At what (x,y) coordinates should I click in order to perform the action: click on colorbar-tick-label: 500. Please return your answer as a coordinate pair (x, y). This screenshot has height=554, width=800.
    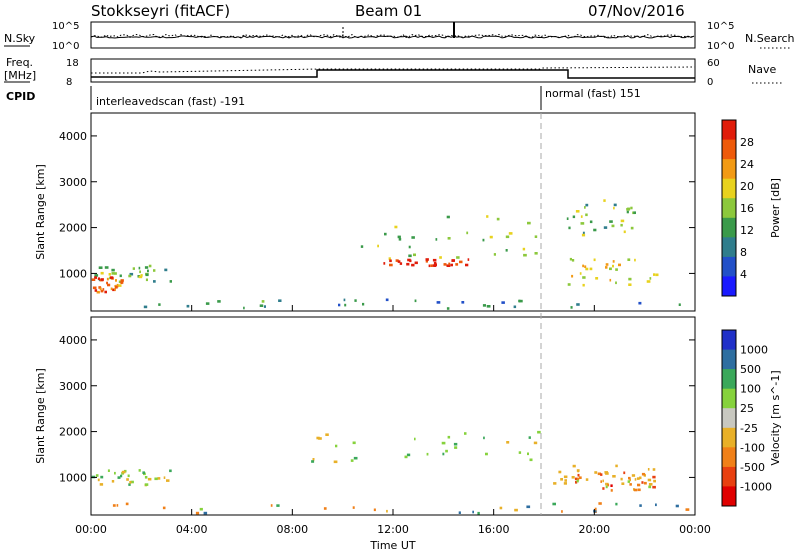
    Looking at the image, I should click on (750, 369).